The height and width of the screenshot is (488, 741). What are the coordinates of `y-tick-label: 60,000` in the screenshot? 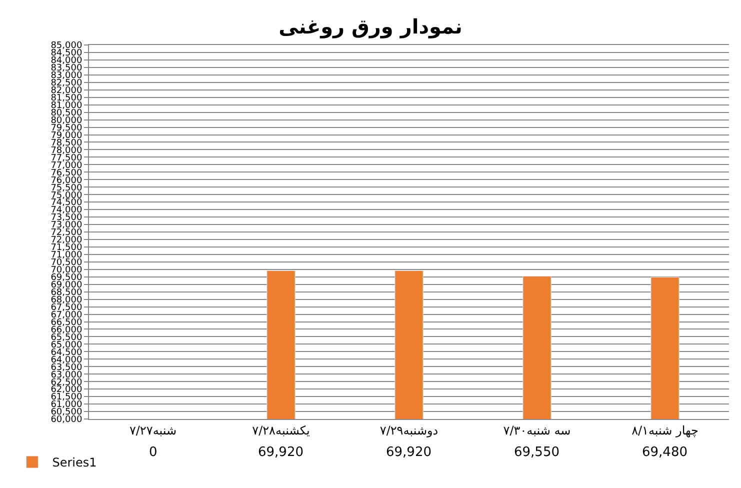 It's located at (66, 420).